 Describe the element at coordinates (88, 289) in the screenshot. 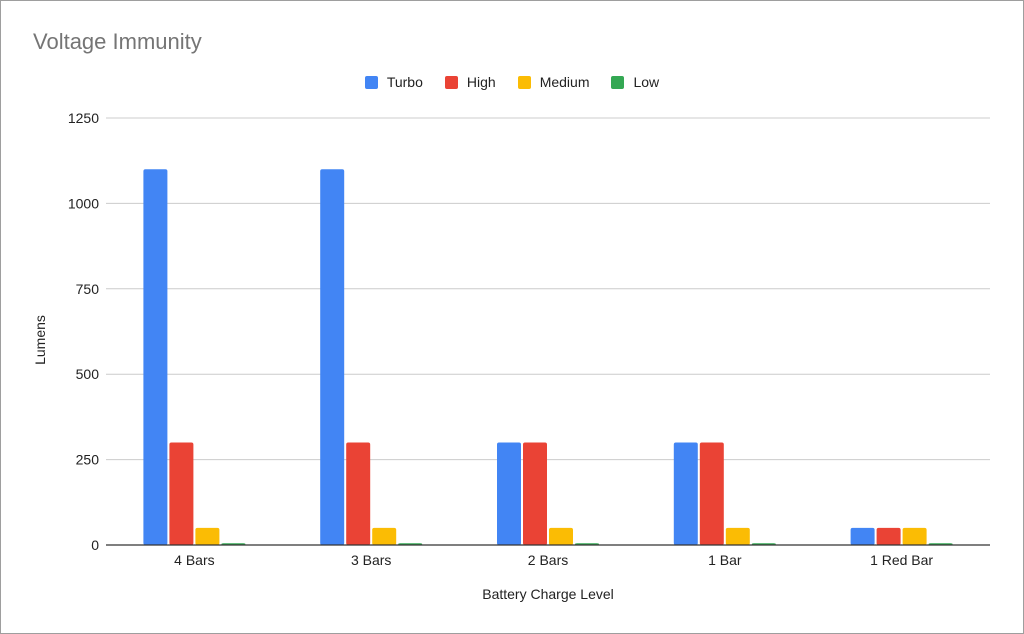

I see `y-tick-label: 750` at that location.